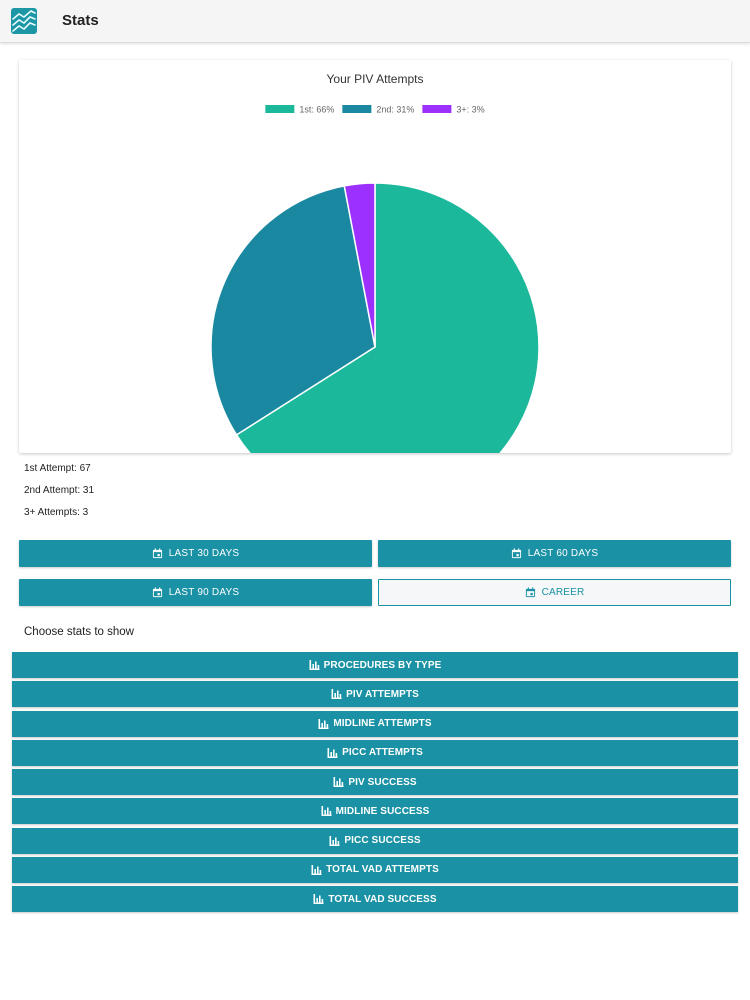 This screenshot has height=1000, width=750. I want to click on stat-button-label: MIDLINE SUCCESS, so click(382, 811).